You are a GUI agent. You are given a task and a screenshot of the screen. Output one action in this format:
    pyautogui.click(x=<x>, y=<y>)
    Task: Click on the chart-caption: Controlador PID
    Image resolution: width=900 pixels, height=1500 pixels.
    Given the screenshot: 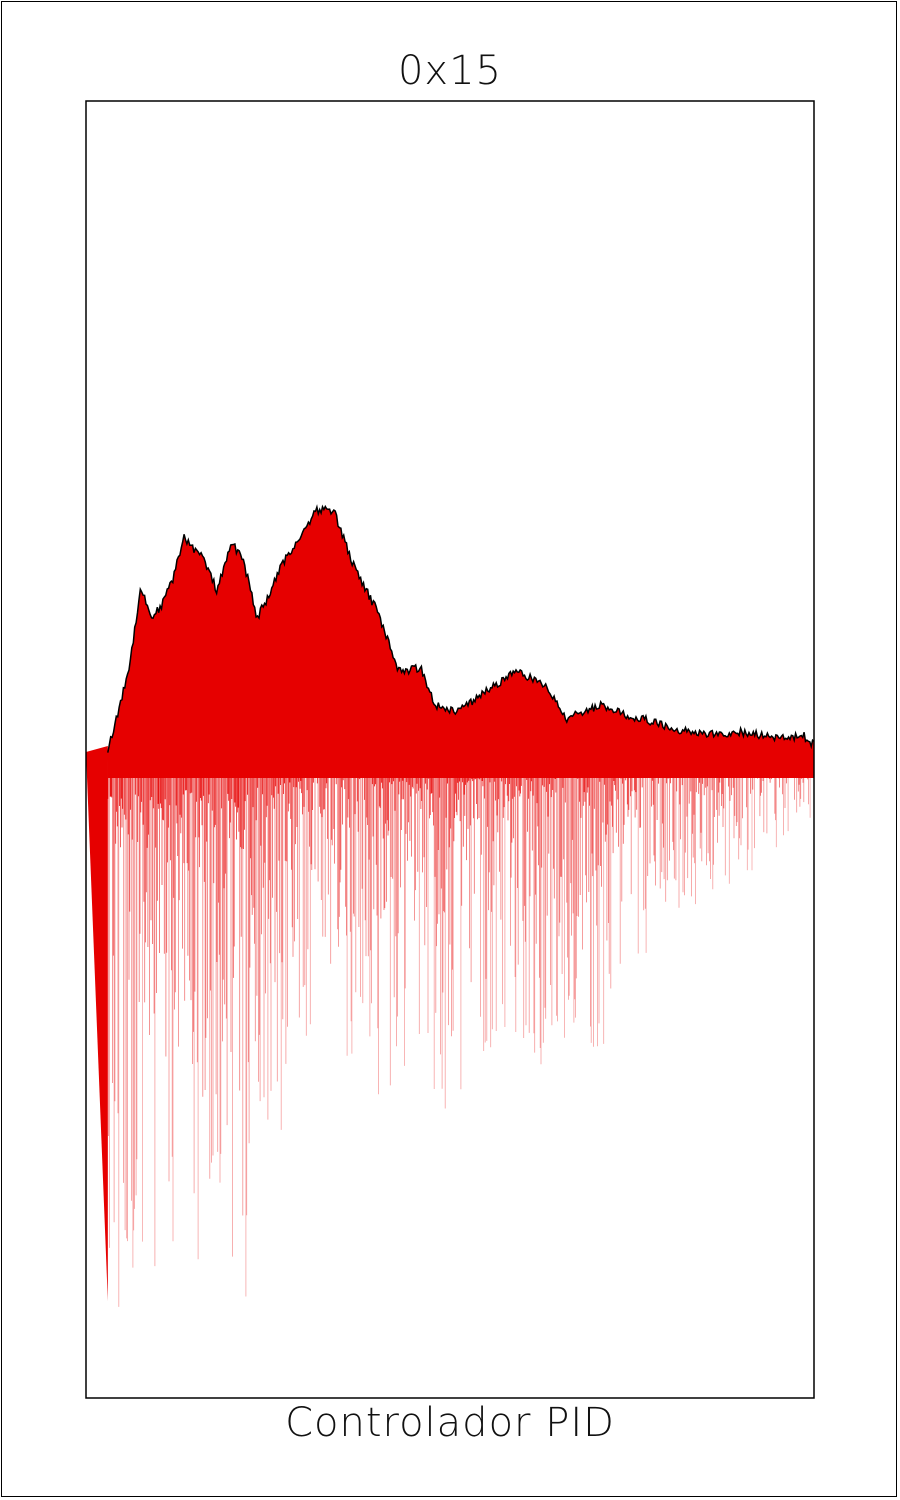 What is the action you would take?
    pyautogui.click(x=450, y=1423)
    